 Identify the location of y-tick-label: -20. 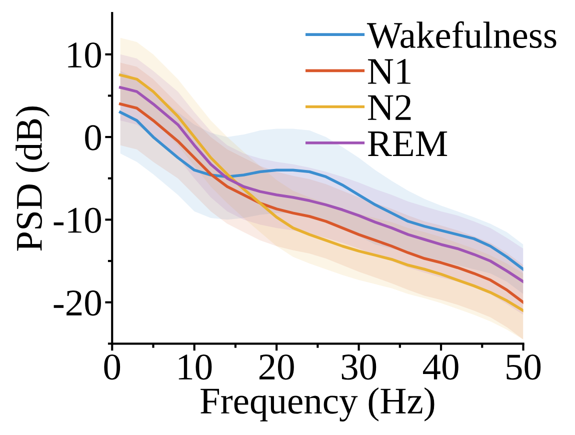
(77, 303).